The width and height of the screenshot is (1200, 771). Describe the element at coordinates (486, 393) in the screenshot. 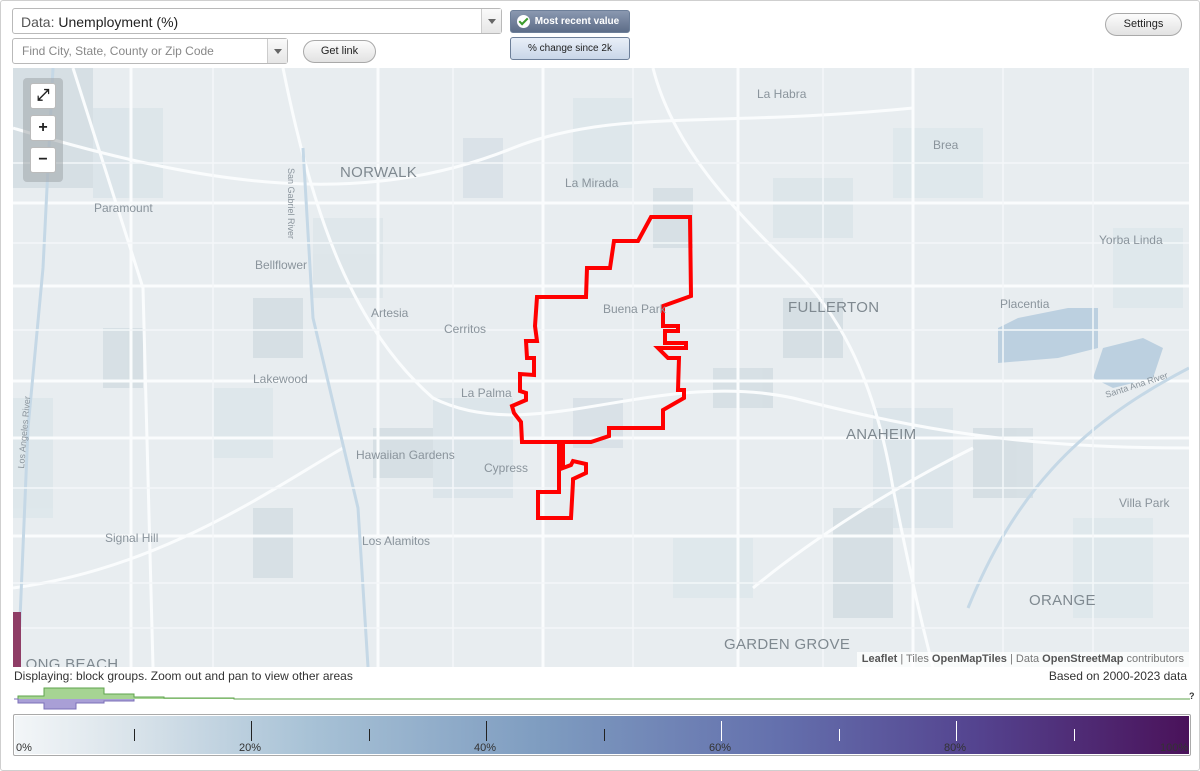

I see `place-label: La Palma` at that location.